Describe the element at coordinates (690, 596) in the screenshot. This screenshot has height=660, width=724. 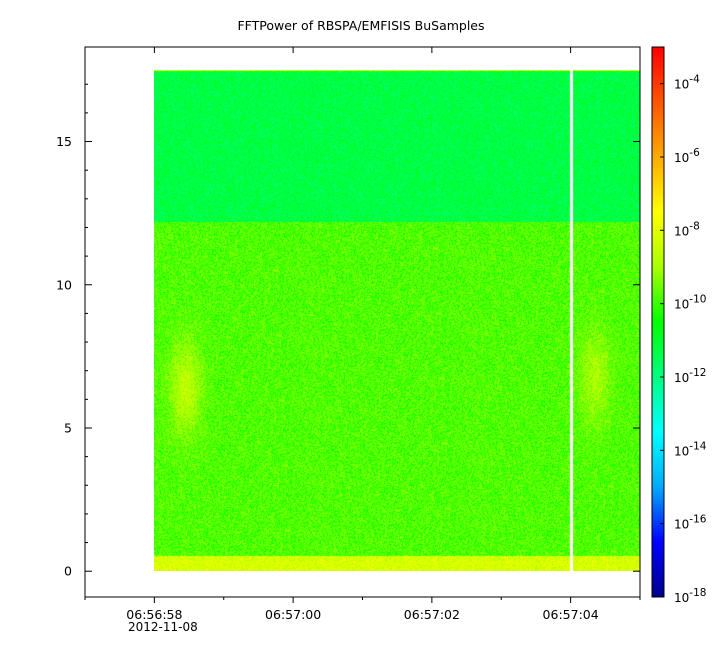
I see `colorbar-tick-label: 10⁻¹⁸` at that location.